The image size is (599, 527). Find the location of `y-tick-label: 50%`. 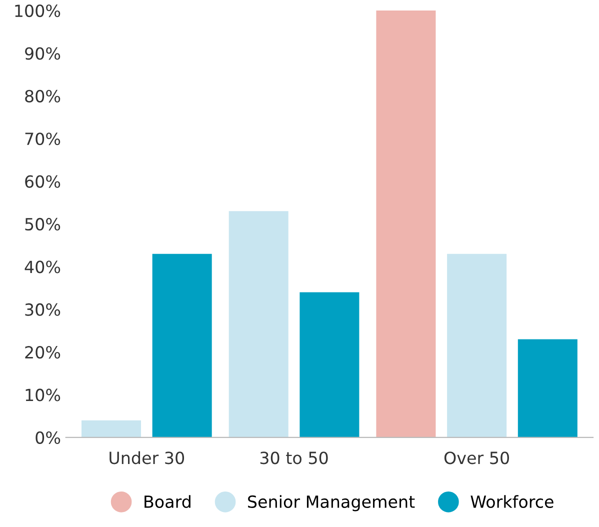

y-tick-label: 50% is located at coordinates (42, 224).